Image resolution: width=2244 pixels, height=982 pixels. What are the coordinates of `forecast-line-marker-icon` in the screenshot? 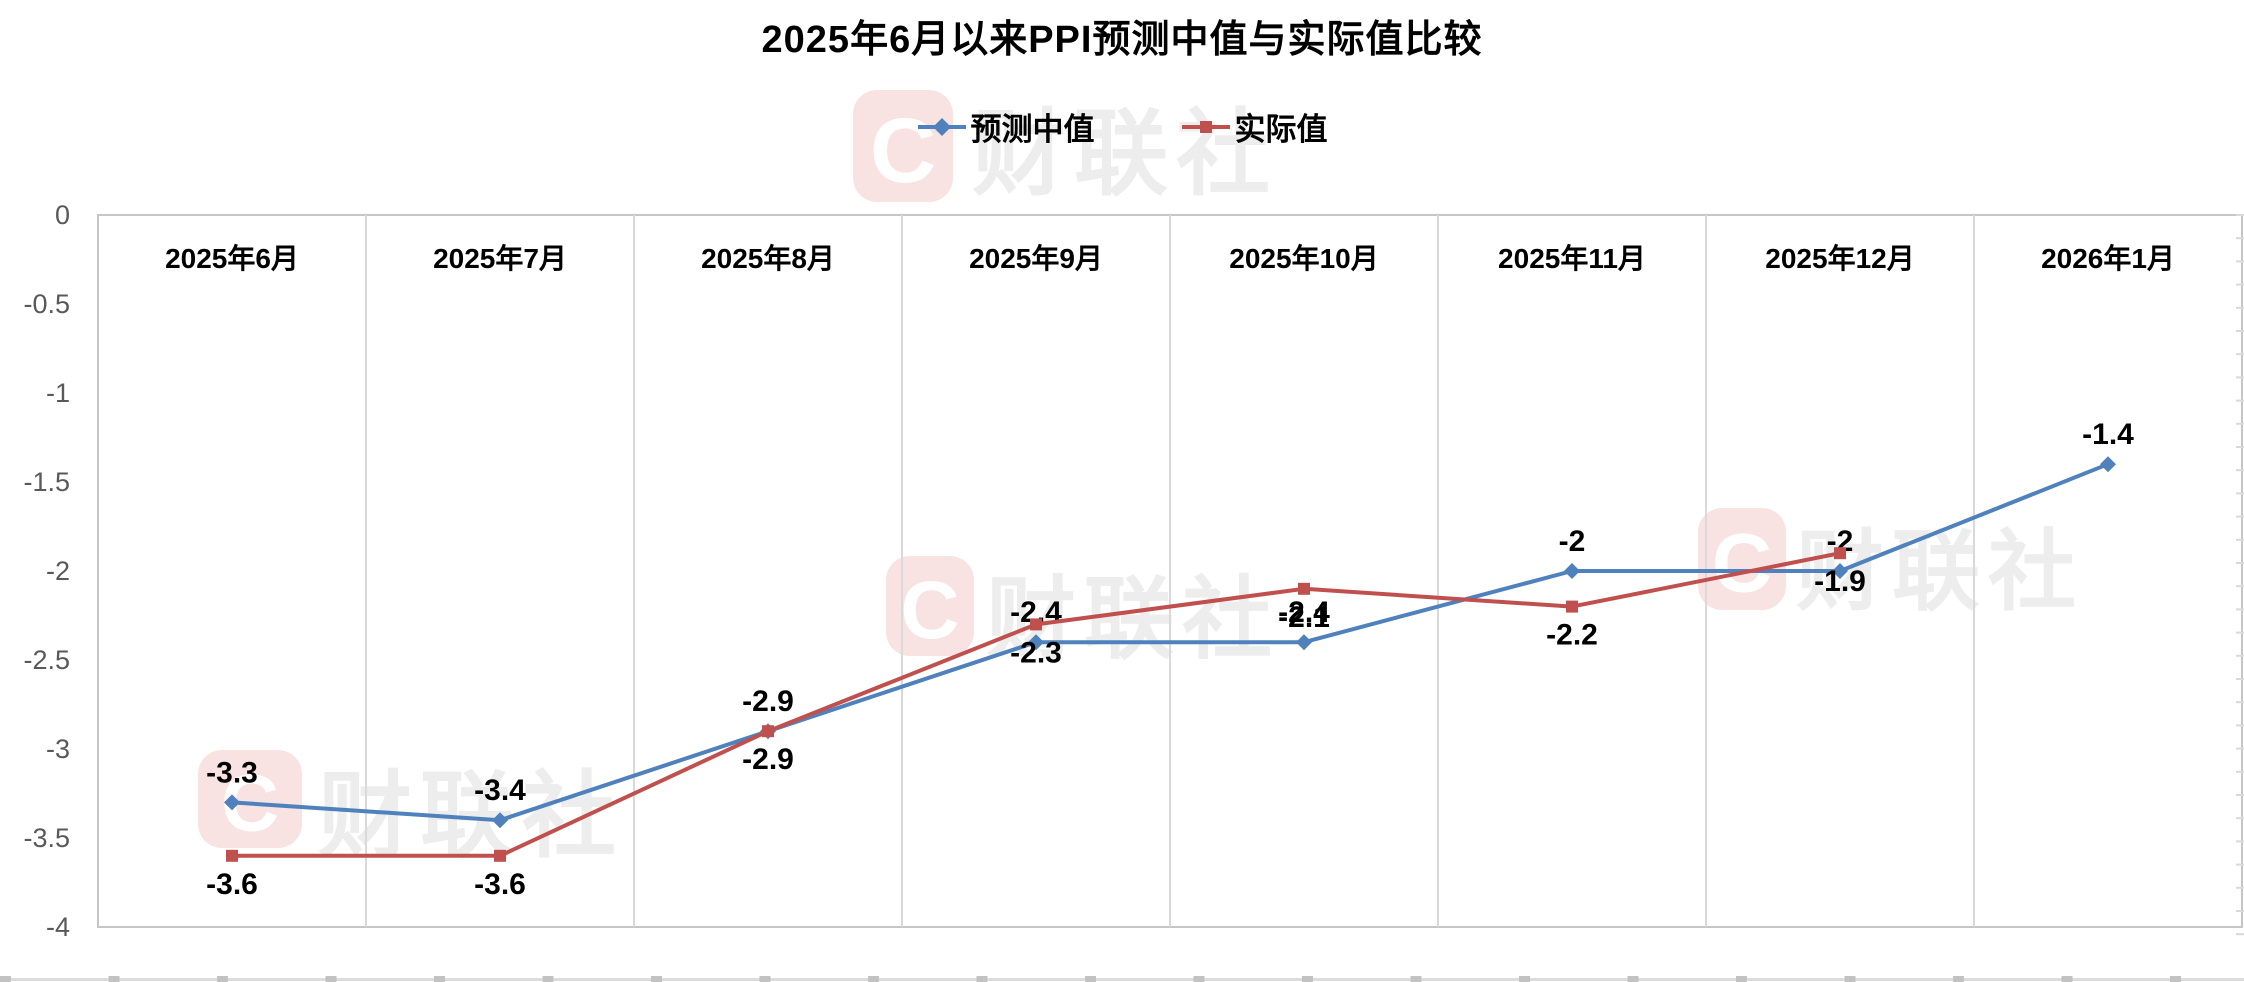 It's located at (941, 126).